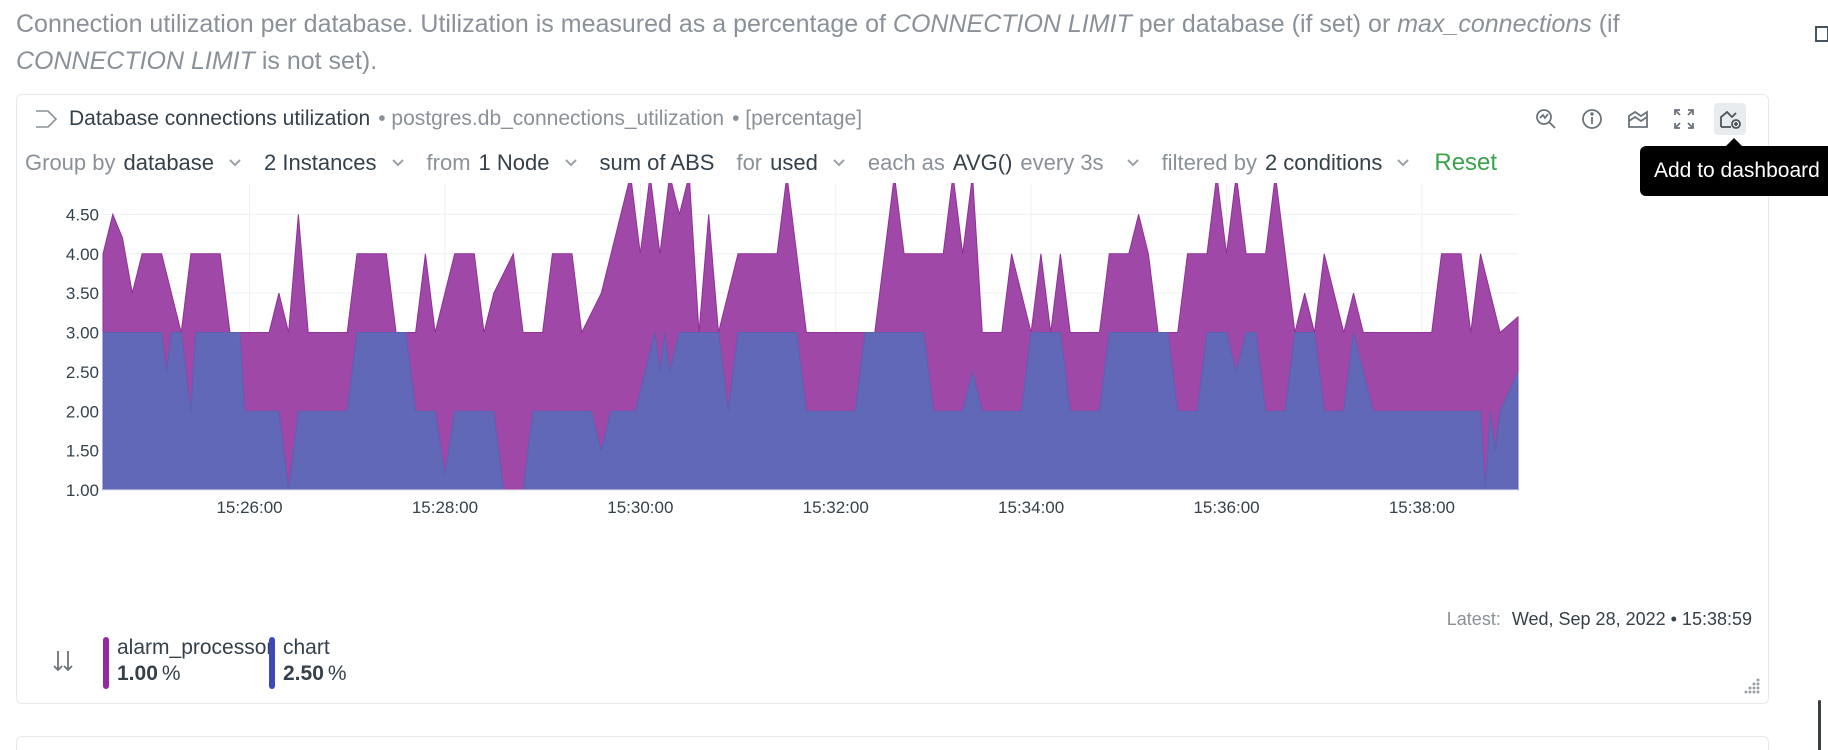 The width and height of the screenshot is (1828, 750). I want to click on x-tick-label: 15:38:00, so click(1422, 507).